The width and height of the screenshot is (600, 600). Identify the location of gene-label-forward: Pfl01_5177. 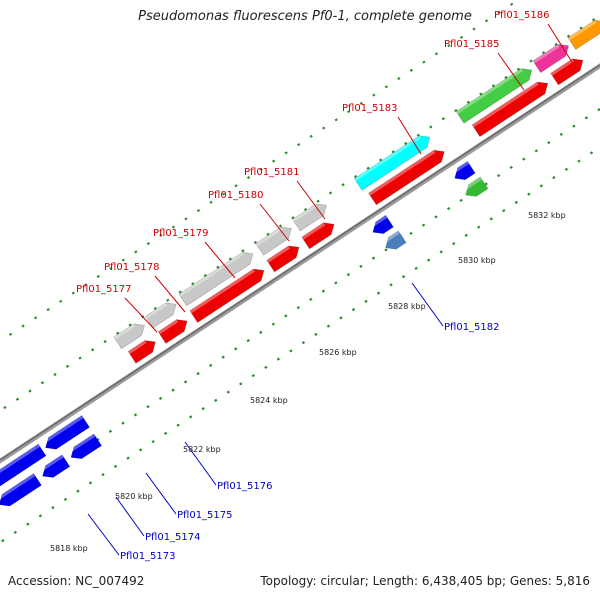
(104, 289).